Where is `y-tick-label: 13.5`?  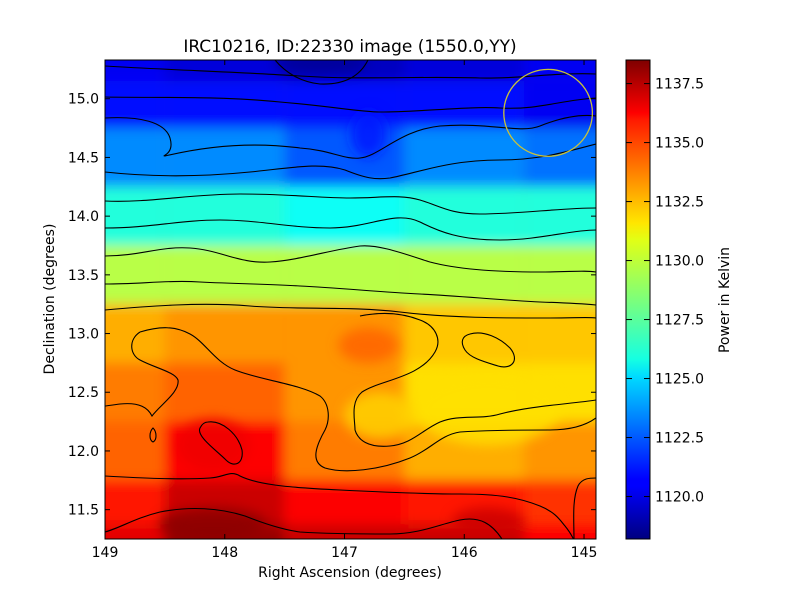
y-tick-label: 13.5 is located at coordinates (83, 276).